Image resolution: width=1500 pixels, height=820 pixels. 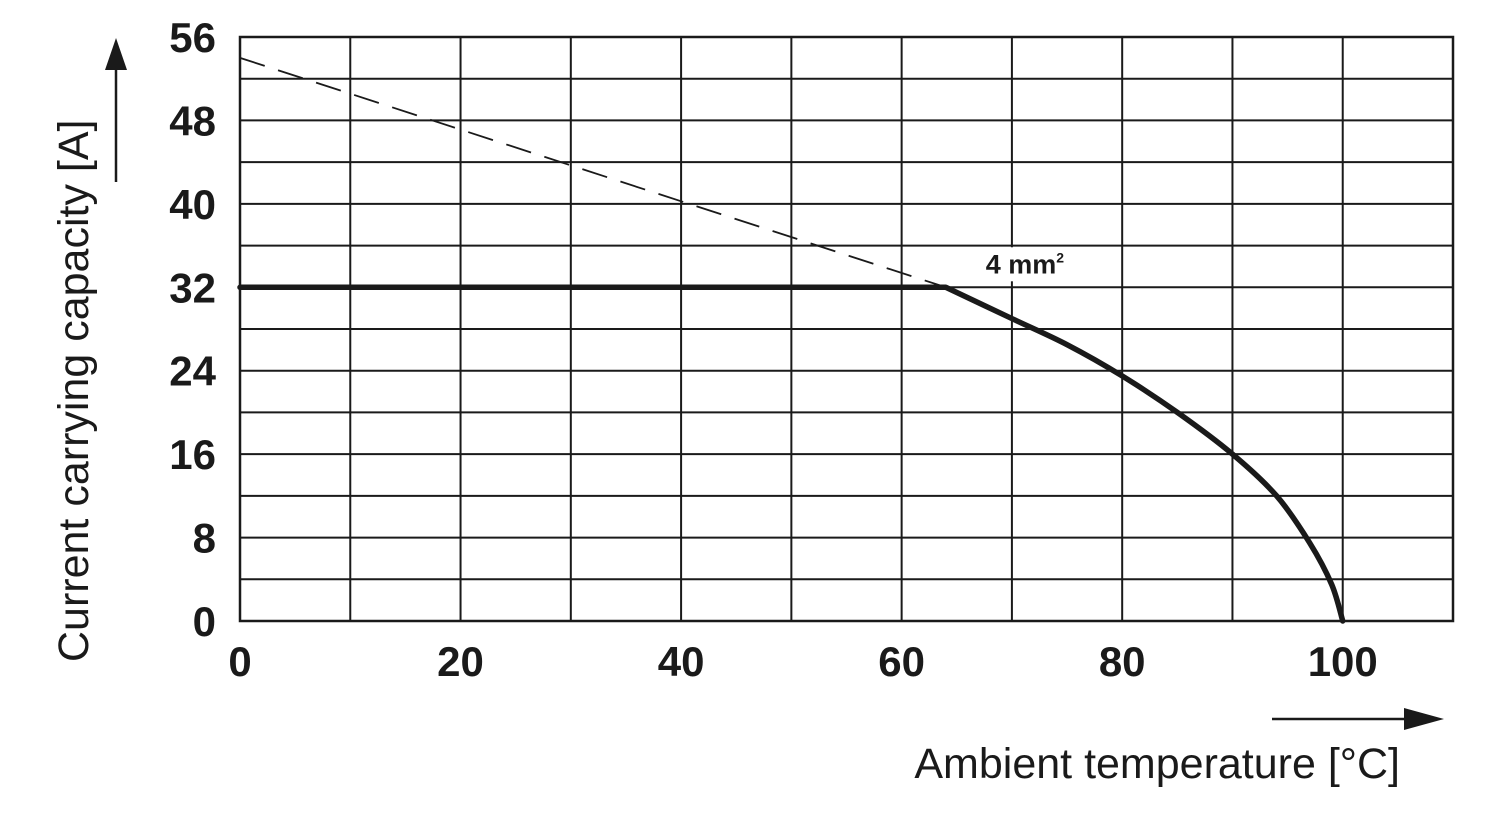 I want to click on x-tick-label: 80, so click(x=1122, y=661).